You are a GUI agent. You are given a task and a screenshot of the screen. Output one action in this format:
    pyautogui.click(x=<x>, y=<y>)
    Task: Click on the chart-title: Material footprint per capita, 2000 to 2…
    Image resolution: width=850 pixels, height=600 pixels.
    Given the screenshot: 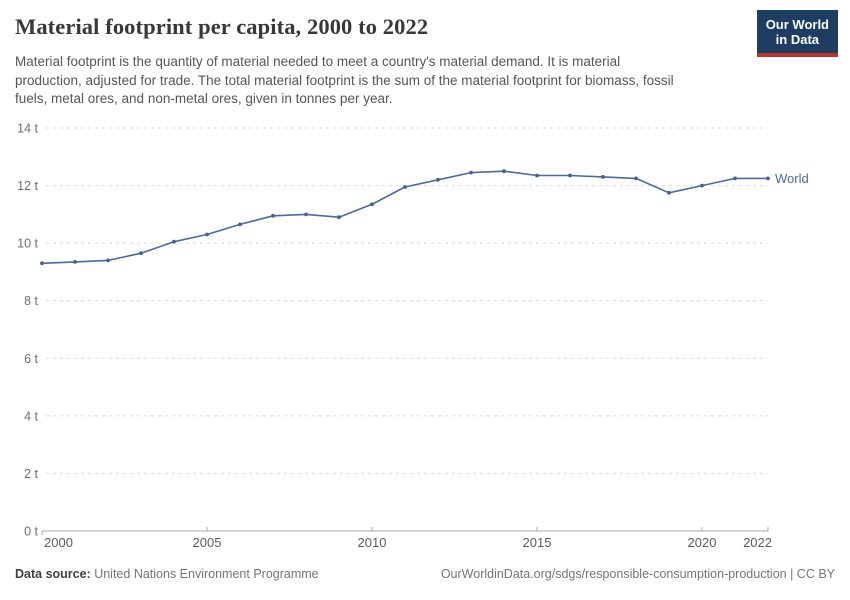 What is the action you would take?
    pyautogui.click(x=222, y=26)
    